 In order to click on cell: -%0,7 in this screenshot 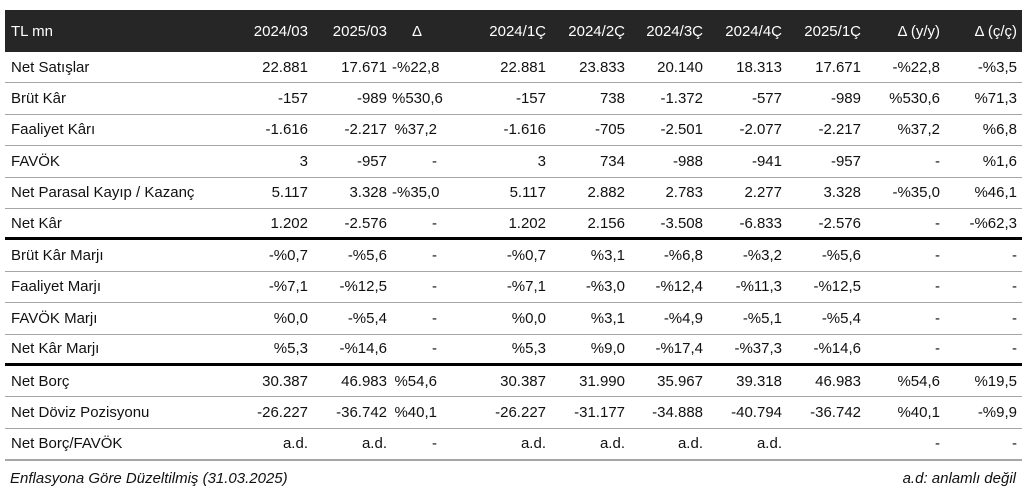, I will do `click(274, 255)`.